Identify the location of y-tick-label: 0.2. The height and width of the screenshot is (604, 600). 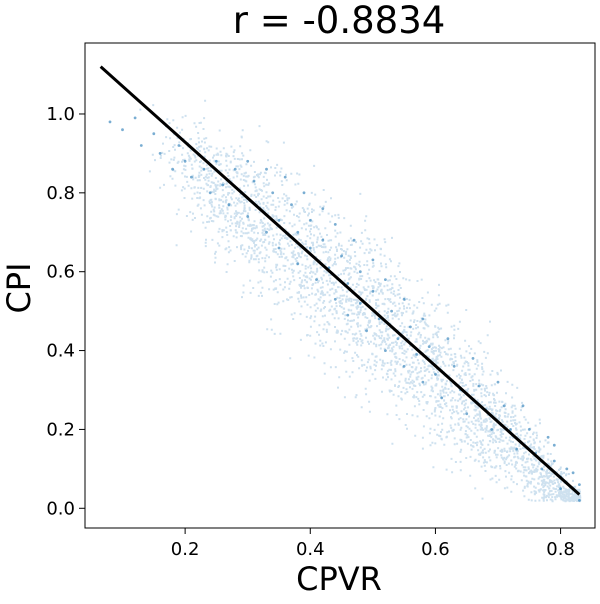
(60, 429).